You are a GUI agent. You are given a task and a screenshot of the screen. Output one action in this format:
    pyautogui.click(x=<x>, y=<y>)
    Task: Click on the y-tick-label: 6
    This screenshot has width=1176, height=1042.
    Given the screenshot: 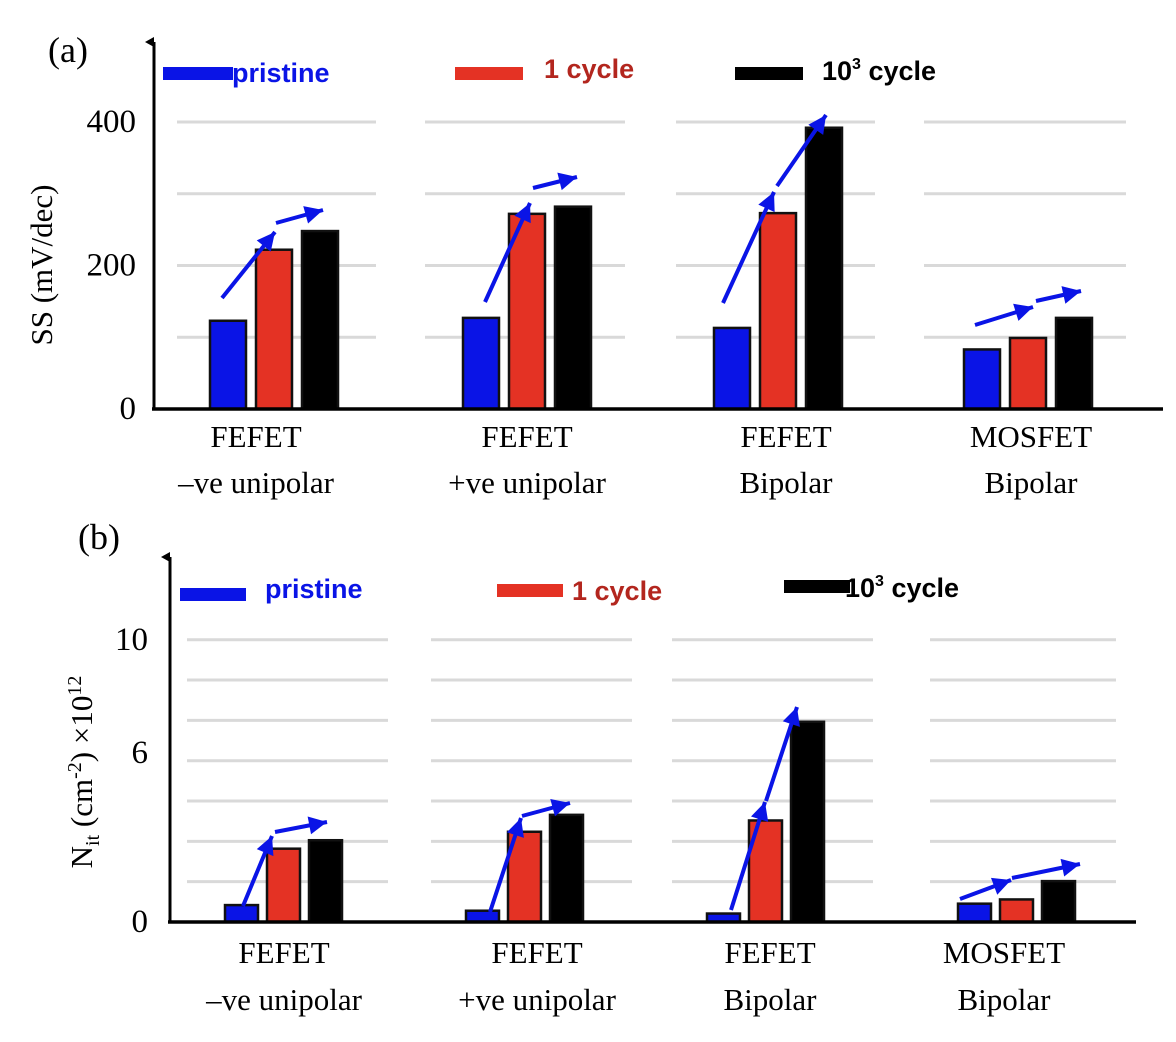 What is the action you would take?
    pyautogui.click(x=140, y=753)
    